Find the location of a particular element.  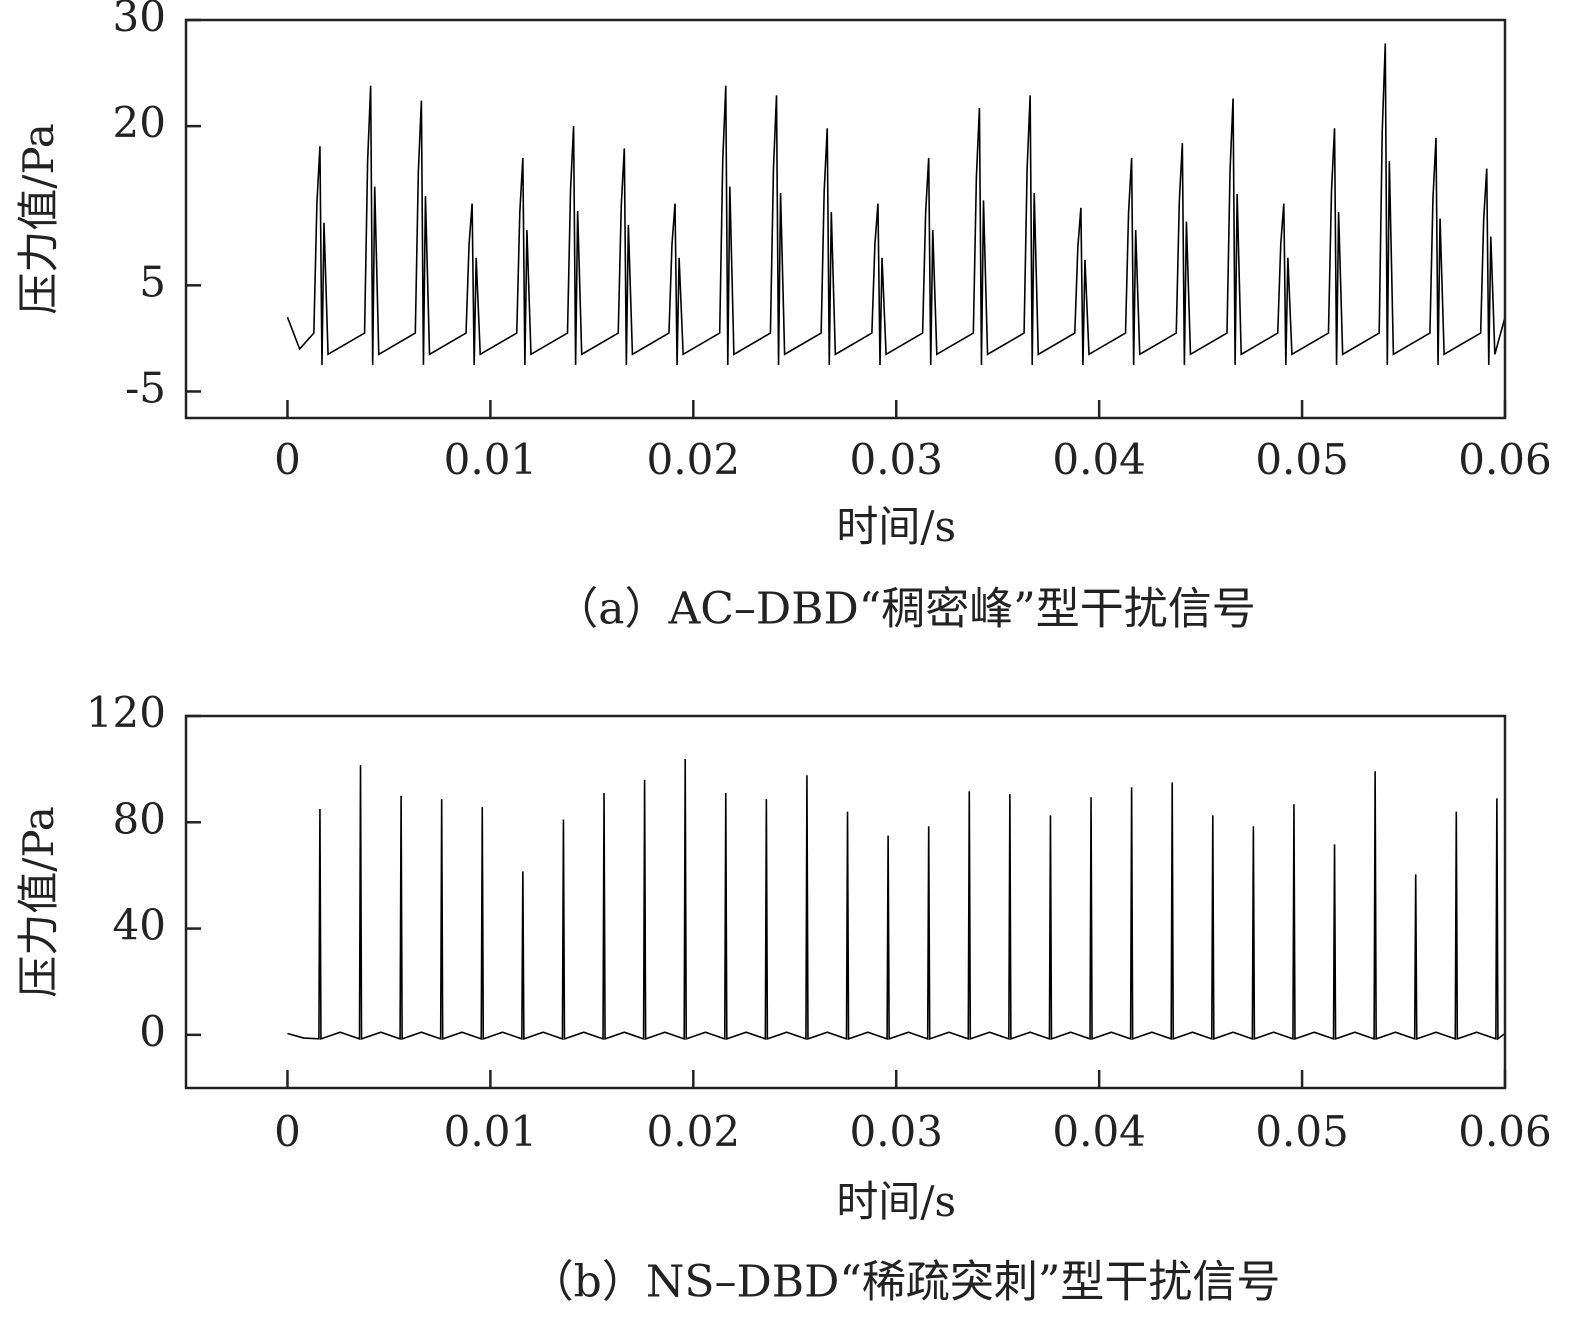

caption: （a）AC–DBD“稠密峰”型干扰信号 is located at coordinates (905, 609).